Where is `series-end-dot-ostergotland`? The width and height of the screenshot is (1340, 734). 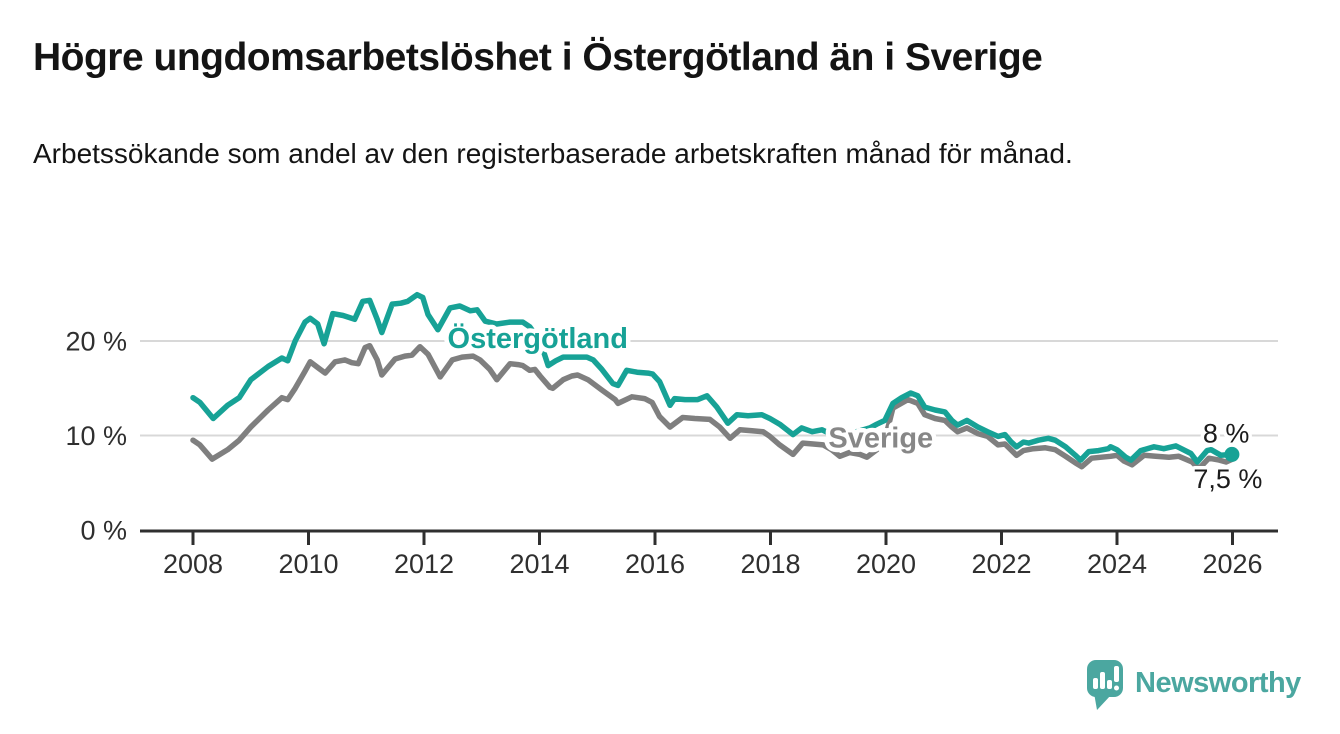 series-end-dot-ostergotland is located at coordinates (1232, 454).